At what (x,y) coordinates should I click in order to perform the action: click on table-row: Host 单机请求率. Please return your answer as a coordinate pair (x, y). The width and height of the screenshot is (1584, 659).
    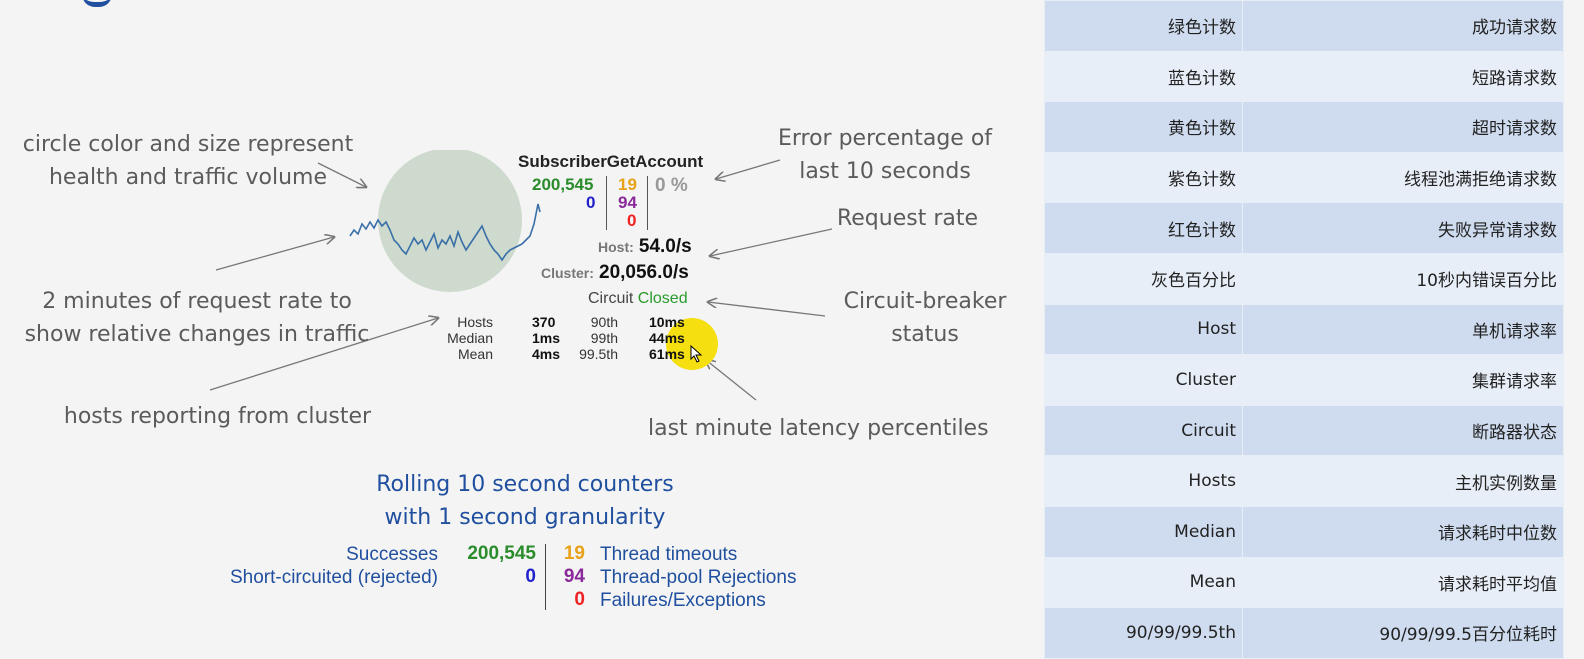
    Looking at the image, I should click on (1304, 329).